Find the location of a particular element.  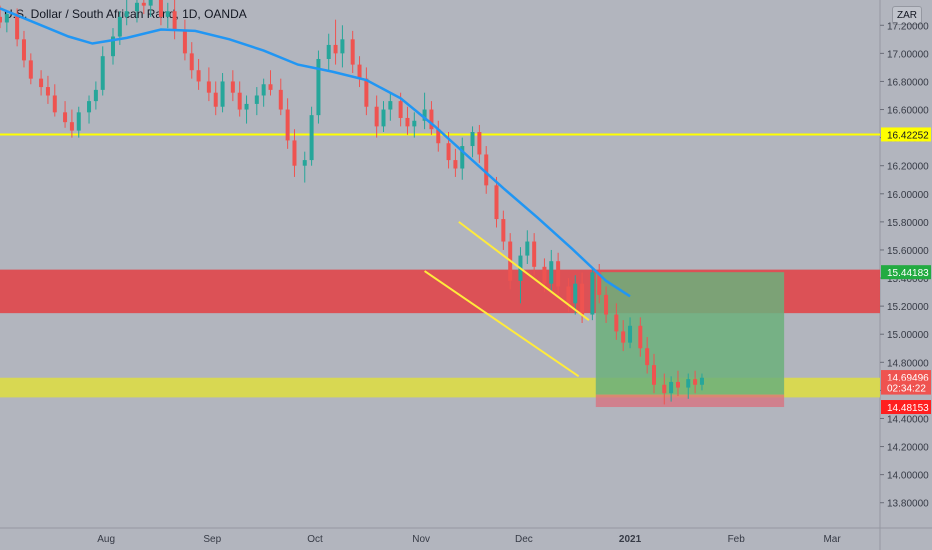

y-tick-label: 17.00000 is located at coordinates (908, 54).